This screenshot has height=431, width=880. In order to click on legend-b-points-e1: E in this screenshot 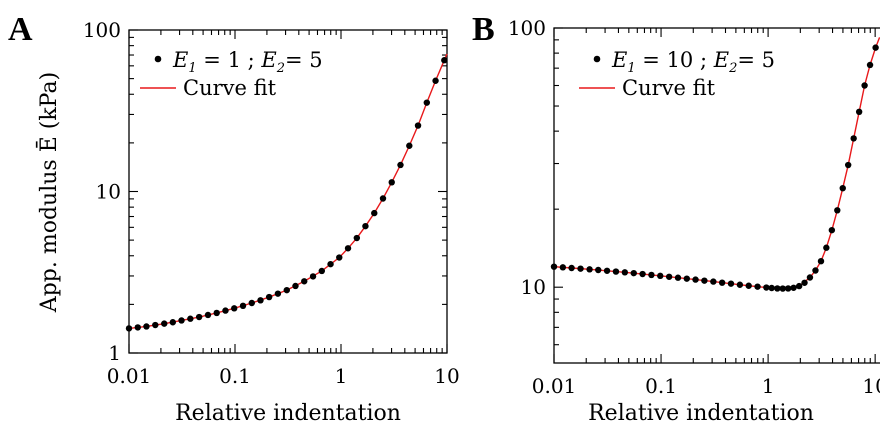, I will do `click(619, 60)`.